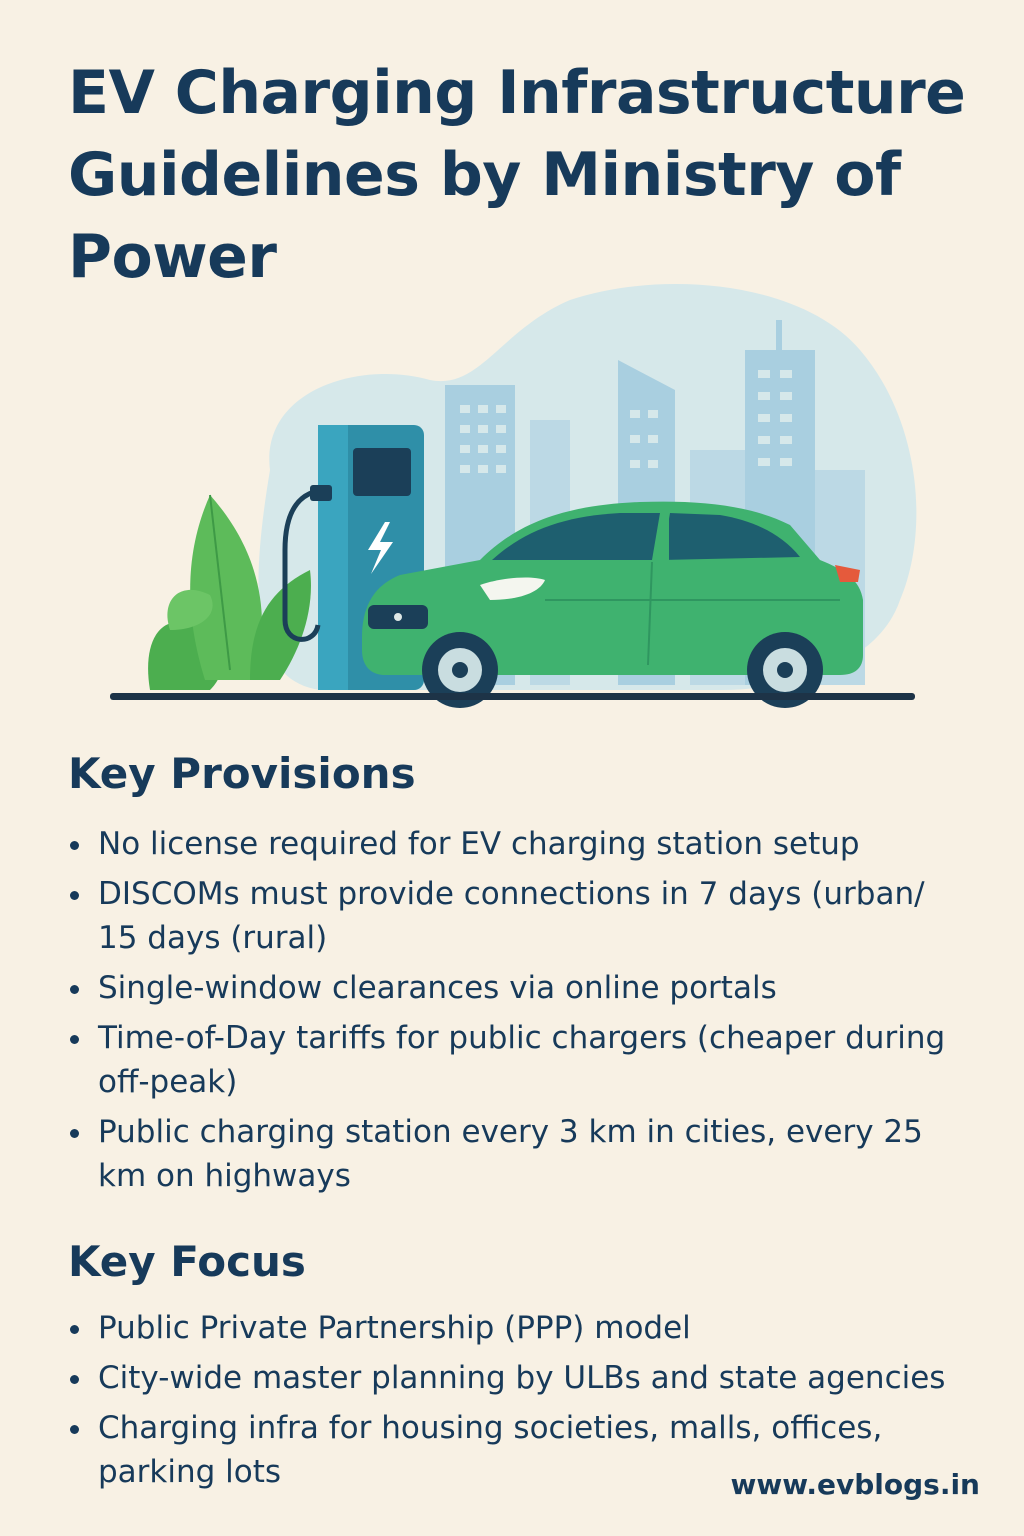 This screenshot has height=1536, width=1024. What do you see at coordinates (512, 696) in the screenshot?
I see `ground-line` at bounding box center [512, 696].